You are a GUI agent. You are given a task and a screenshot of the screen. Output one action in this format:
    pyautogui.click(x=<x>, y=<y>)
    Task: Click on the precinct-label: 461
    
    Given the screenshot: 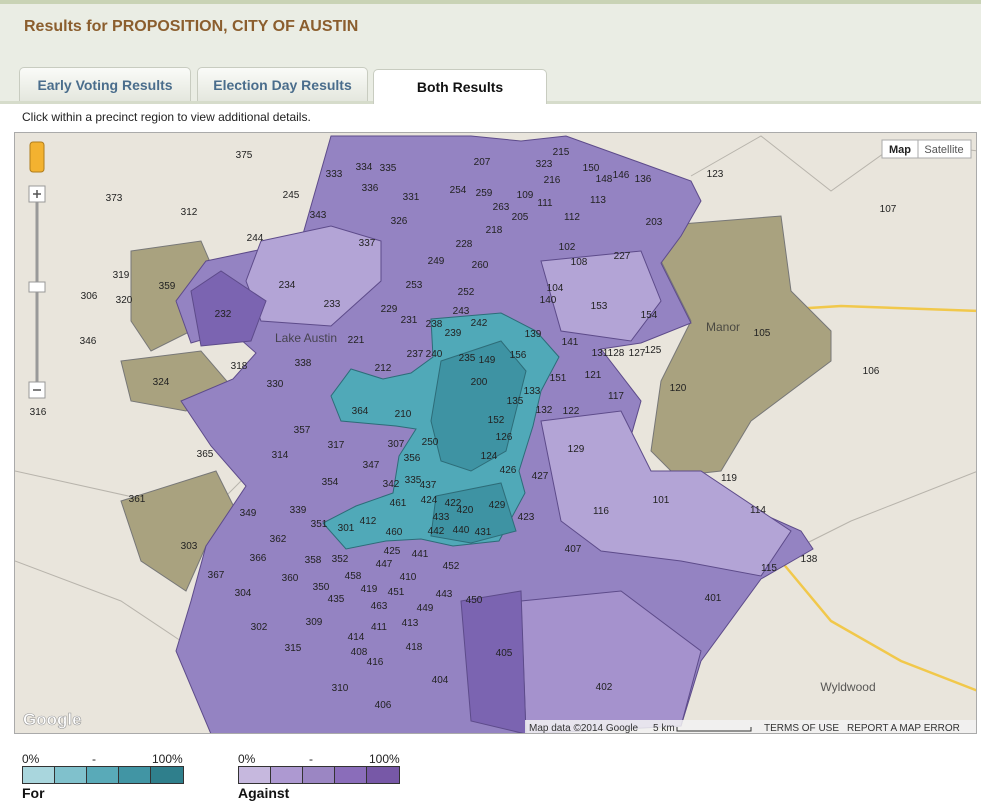 What is the action you would take?
    pyautogui.click(x=398, y=503)
    